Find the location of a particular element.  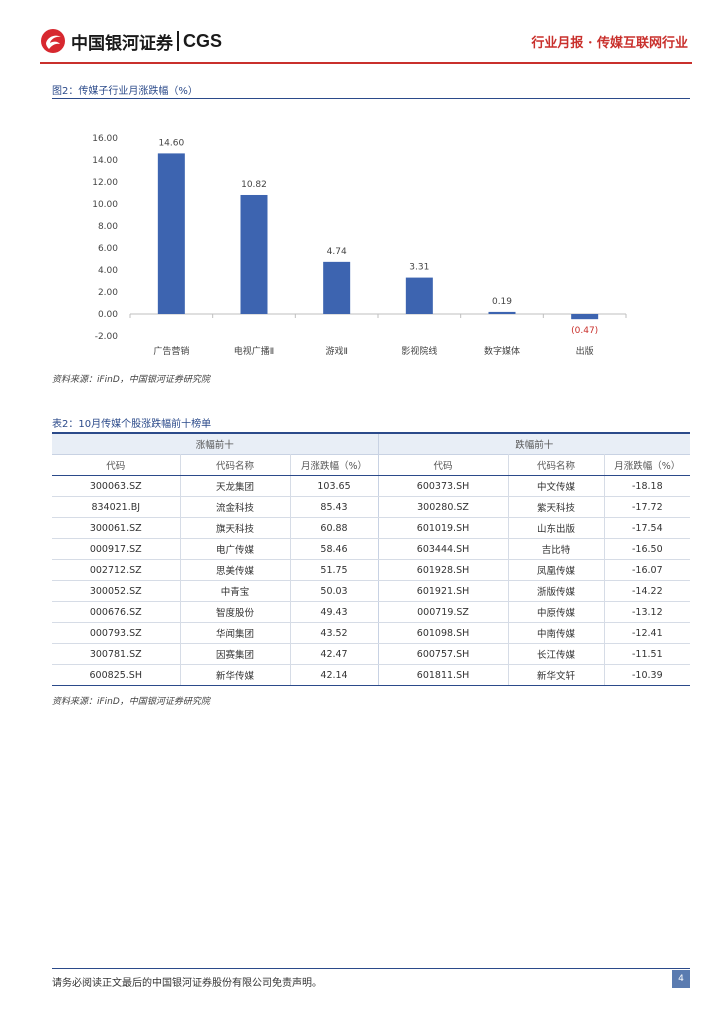

y-tick-label: 12.00 is located at coordinates (105, 183).